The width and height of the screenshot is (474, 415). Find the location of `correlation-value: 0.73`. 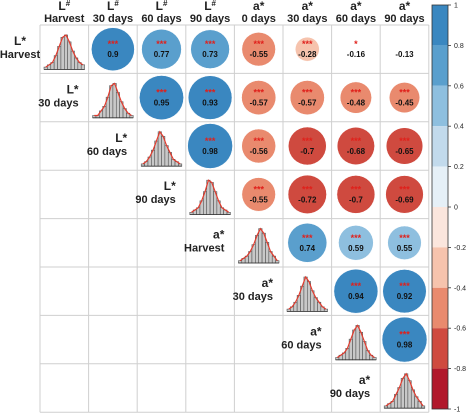

correlation-value: 0.73 is located at coordinates (210, 54).